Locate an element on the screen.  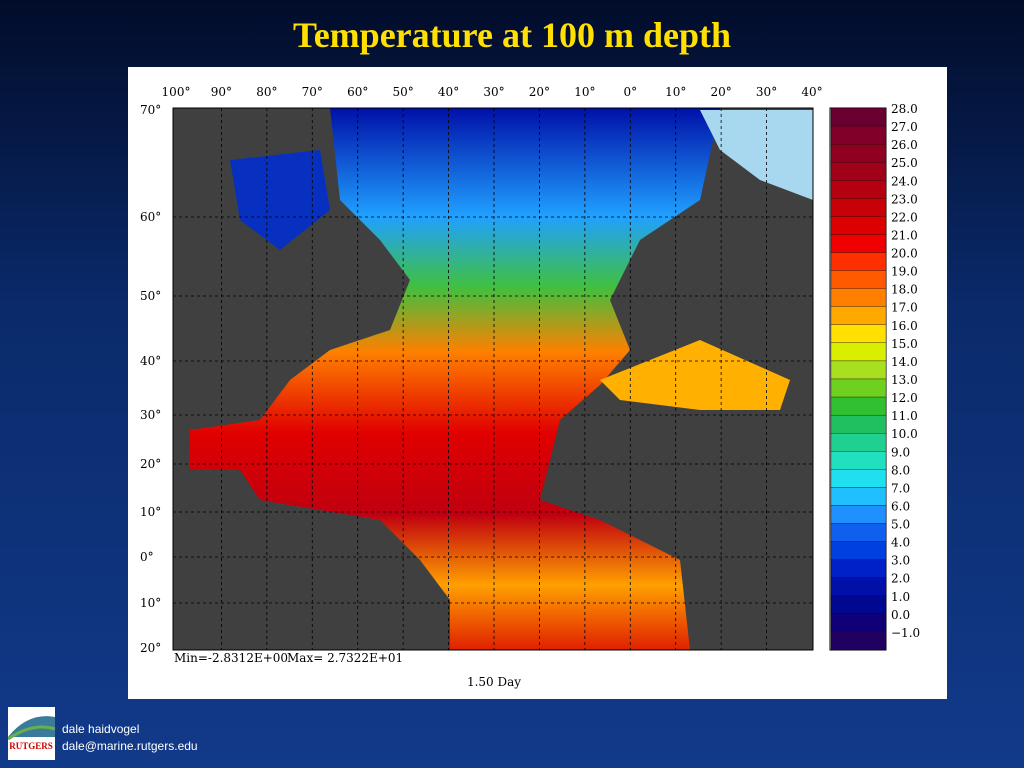
colorbar-label: 7.0 is located at coordinates (900, 488).